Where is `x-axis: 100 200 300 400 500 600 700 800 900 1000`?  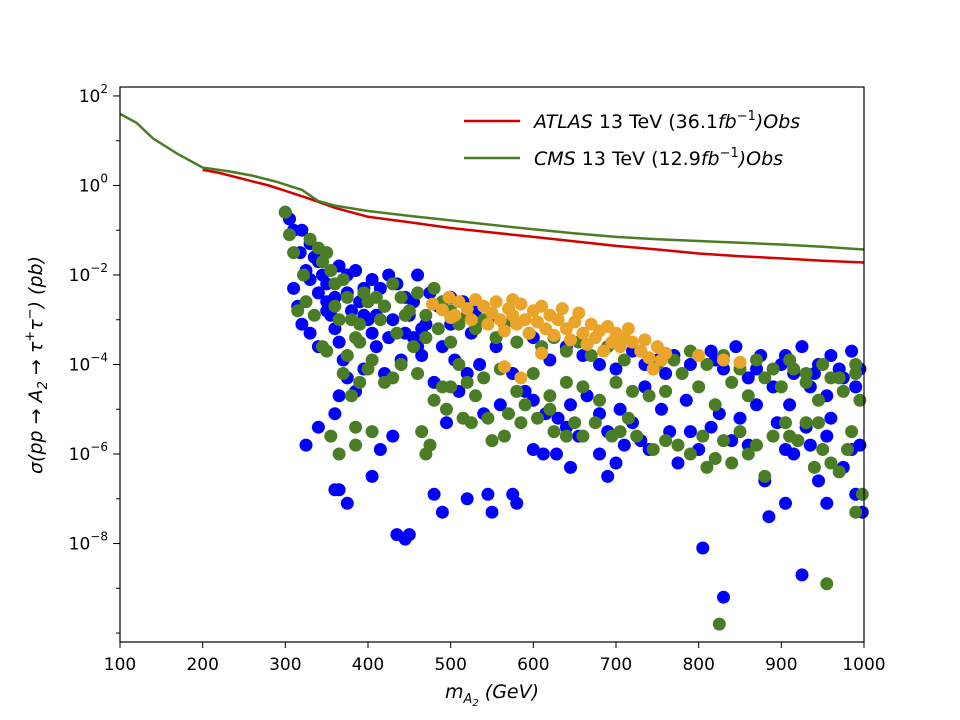 x-axis: 100 200 300 400 500 600 700 800 900 1000 is located at coordinates (495, 658).